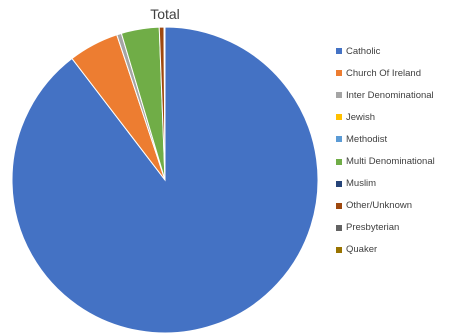 The height and width of the screenshot is (334, 452). I want to click on legend-item-multi-denominational: Multi Denominational, so click(385, 161).